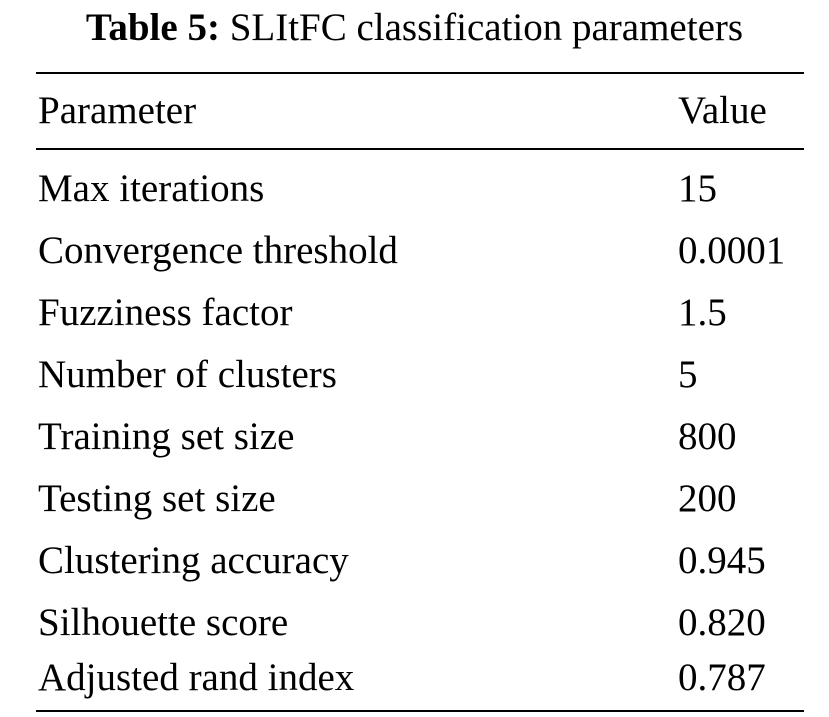  Describe the element at coordinates (117, 110) in the screenshot. I see `header-parameter: Parameter` at that location.